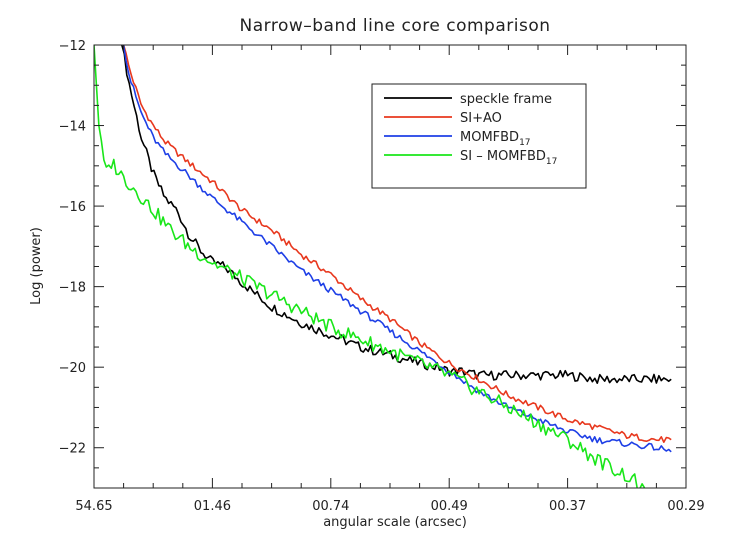 This screenshot has width=747, height=534. Describe the element at coordinates (449, 506) in the screenshot. I see `x-tick-label: 00.49` at that location.